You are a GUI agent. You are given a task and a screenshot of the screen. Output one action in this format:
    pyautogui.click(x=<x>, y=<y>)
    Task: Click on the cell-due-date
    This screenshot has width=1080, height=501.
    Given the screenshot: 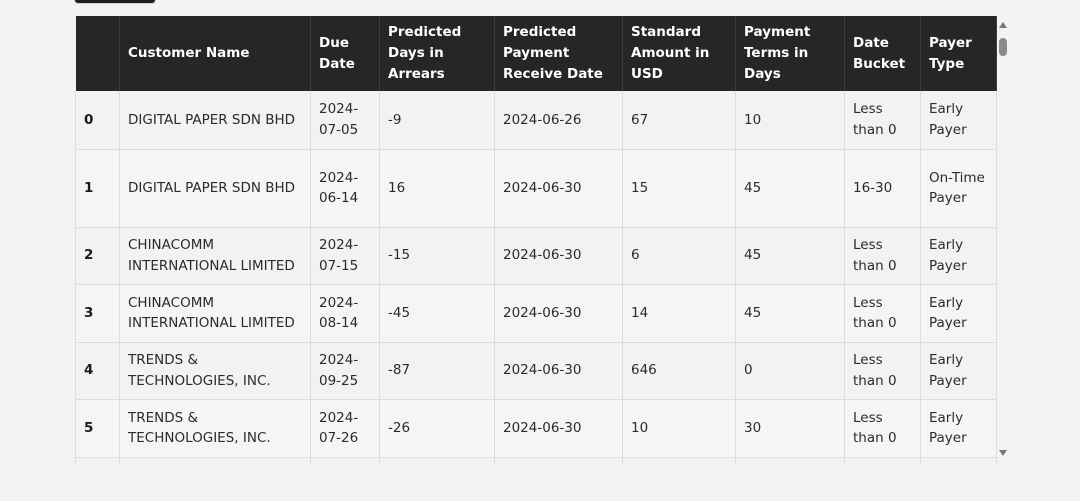 What is the action you would take?
    pyautogui.click(x=345, y=460)
    